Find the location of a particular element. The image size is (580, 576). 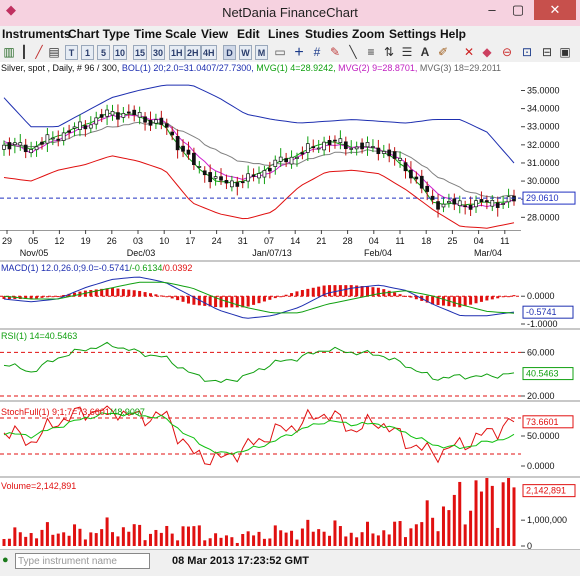

pencil-icon: ✎ is located at coordinates (335, 52).